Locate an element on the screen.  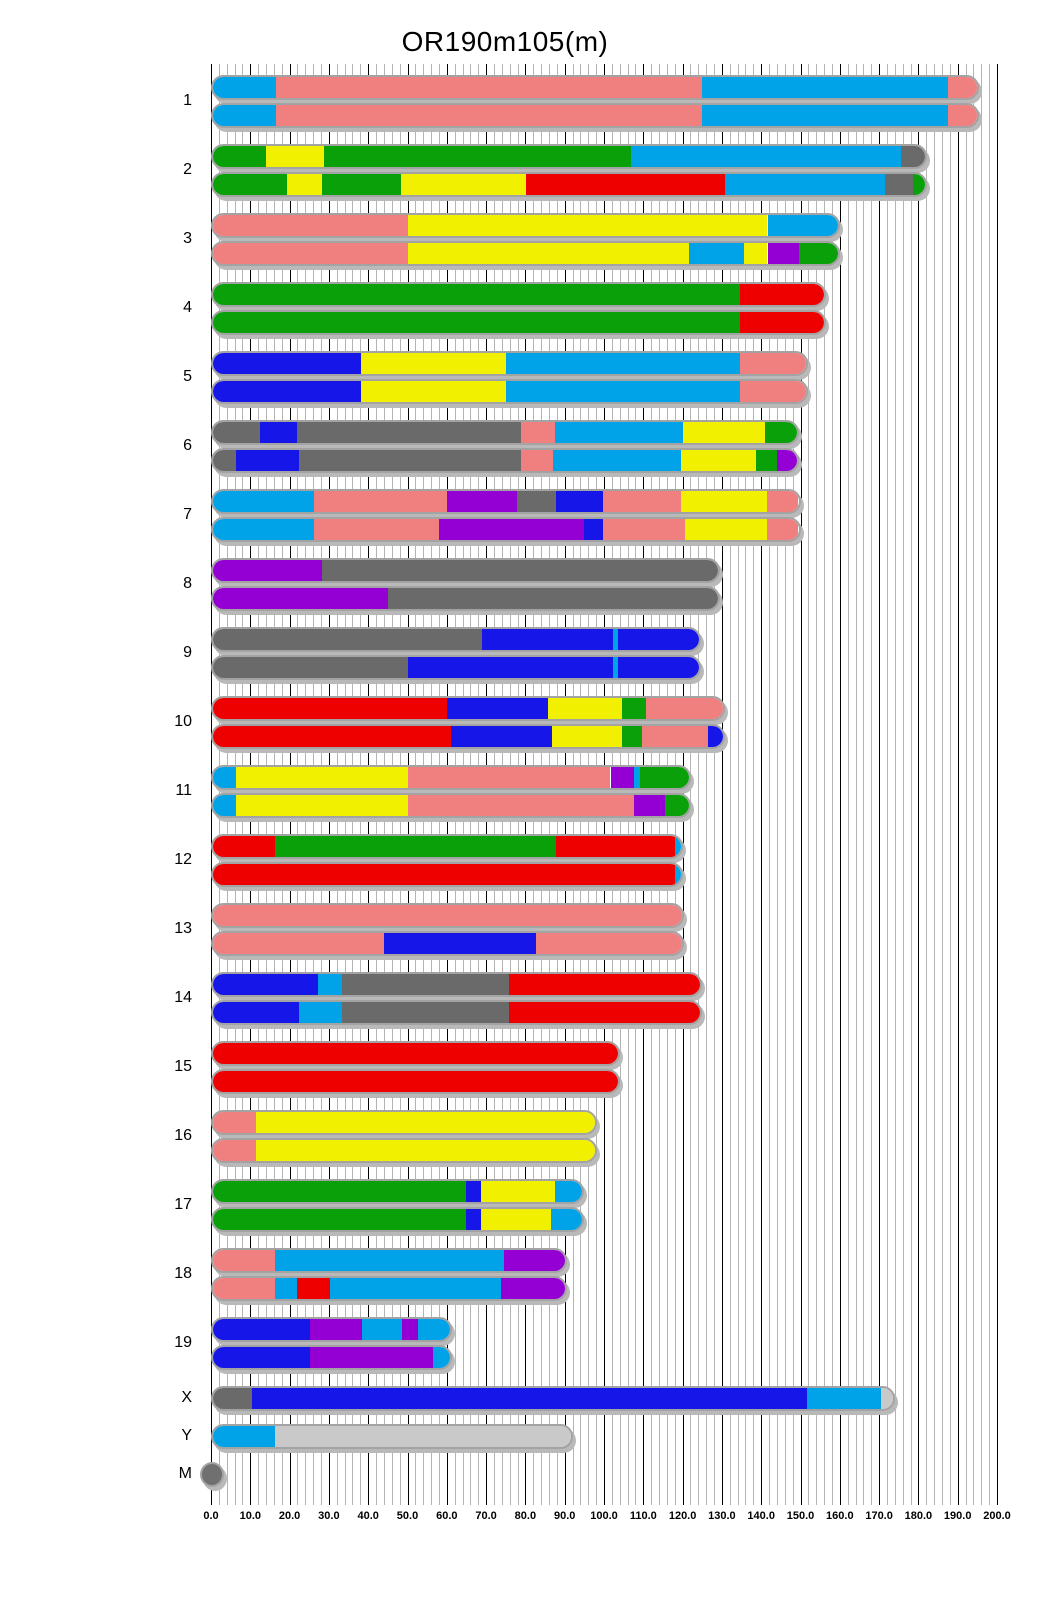
mitochondria-dot is located at coordinates (212, 1474).